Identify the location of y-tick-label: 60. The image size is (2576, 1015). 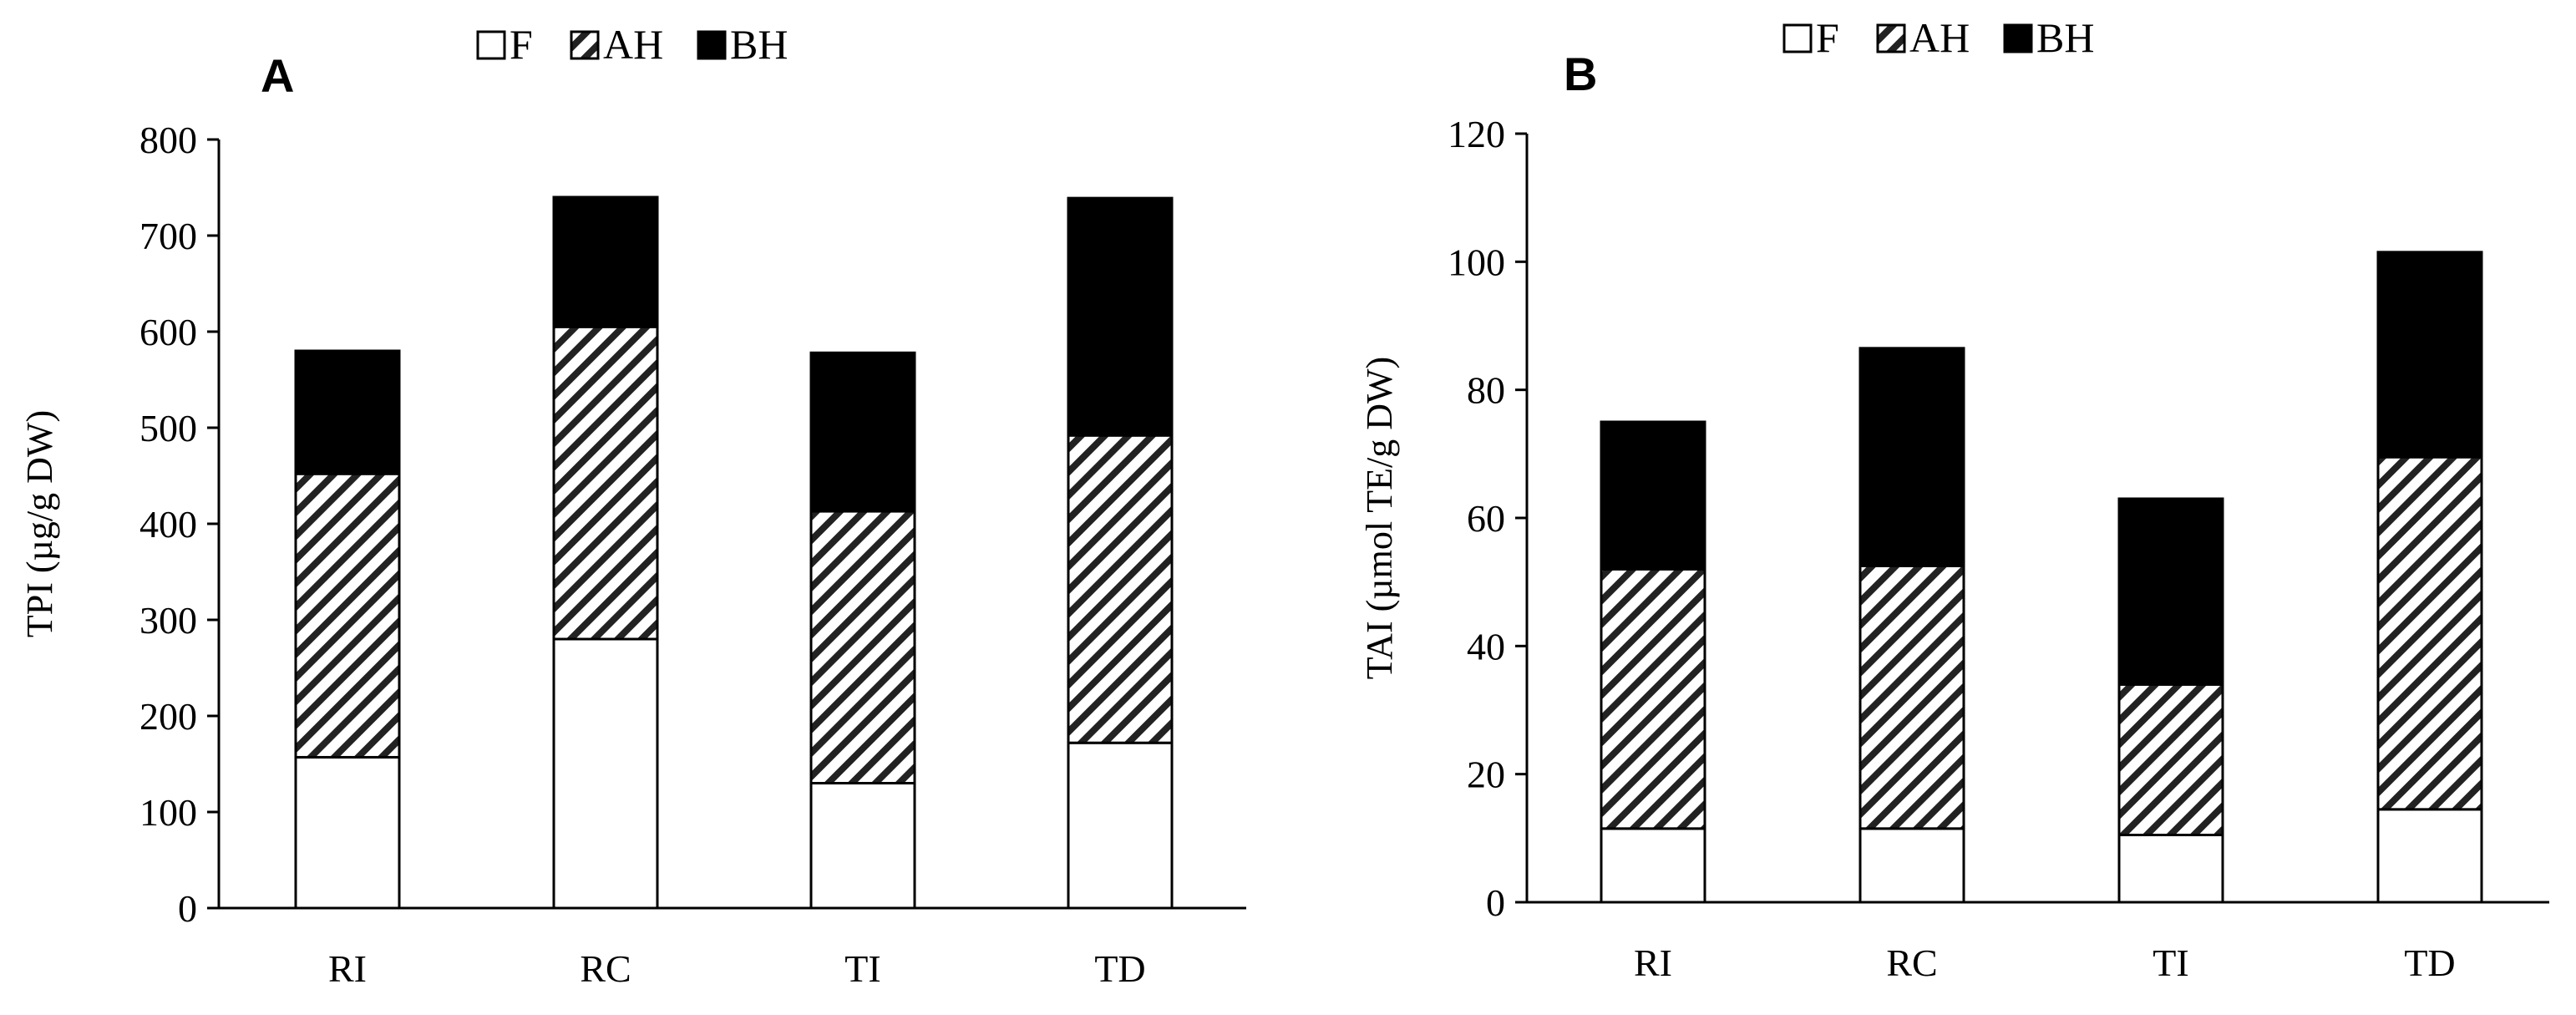
(1486, 518).